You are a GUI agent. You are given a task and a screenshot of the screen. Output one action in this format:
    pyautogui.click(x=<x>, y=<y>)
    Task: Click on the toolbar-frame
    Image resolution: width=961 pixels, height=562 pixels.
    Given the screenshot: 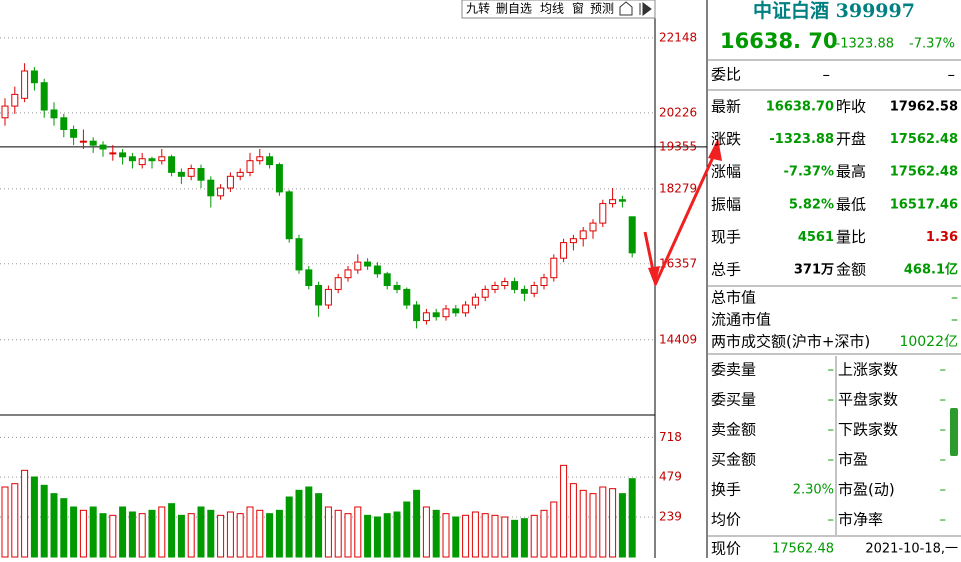 What is the action you would take?
    pyautogui.click(x=558, y=9)
    